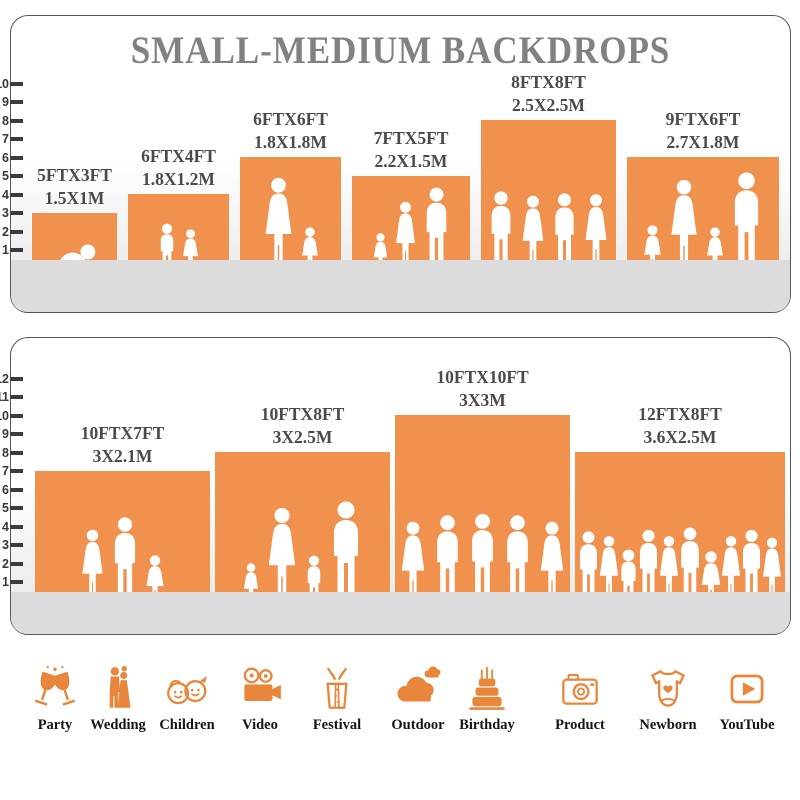 This screenshot has width=800, height=800. I want to click on size-ft: 12FTX8FT, so click(680, 414).